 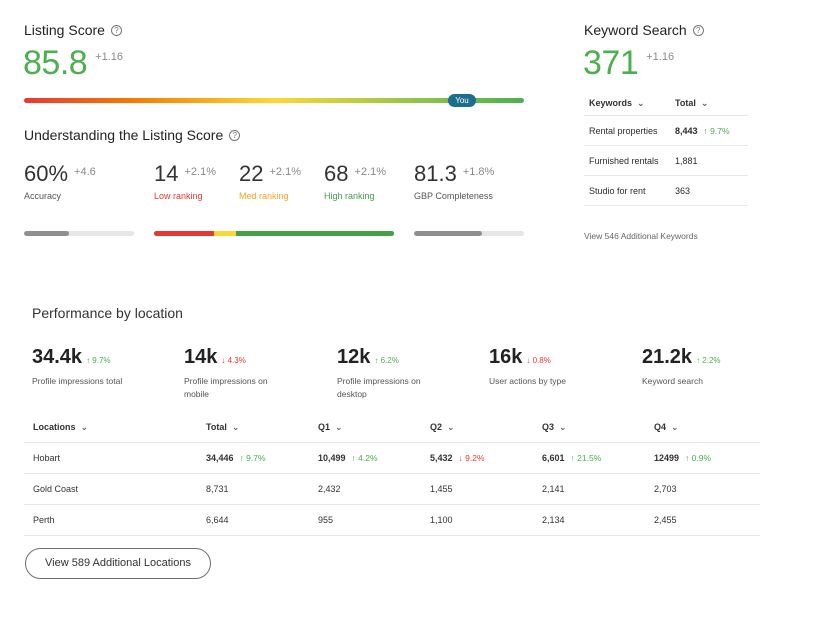 I want to click on ranking-high-segment, so click(x=314, y=233).